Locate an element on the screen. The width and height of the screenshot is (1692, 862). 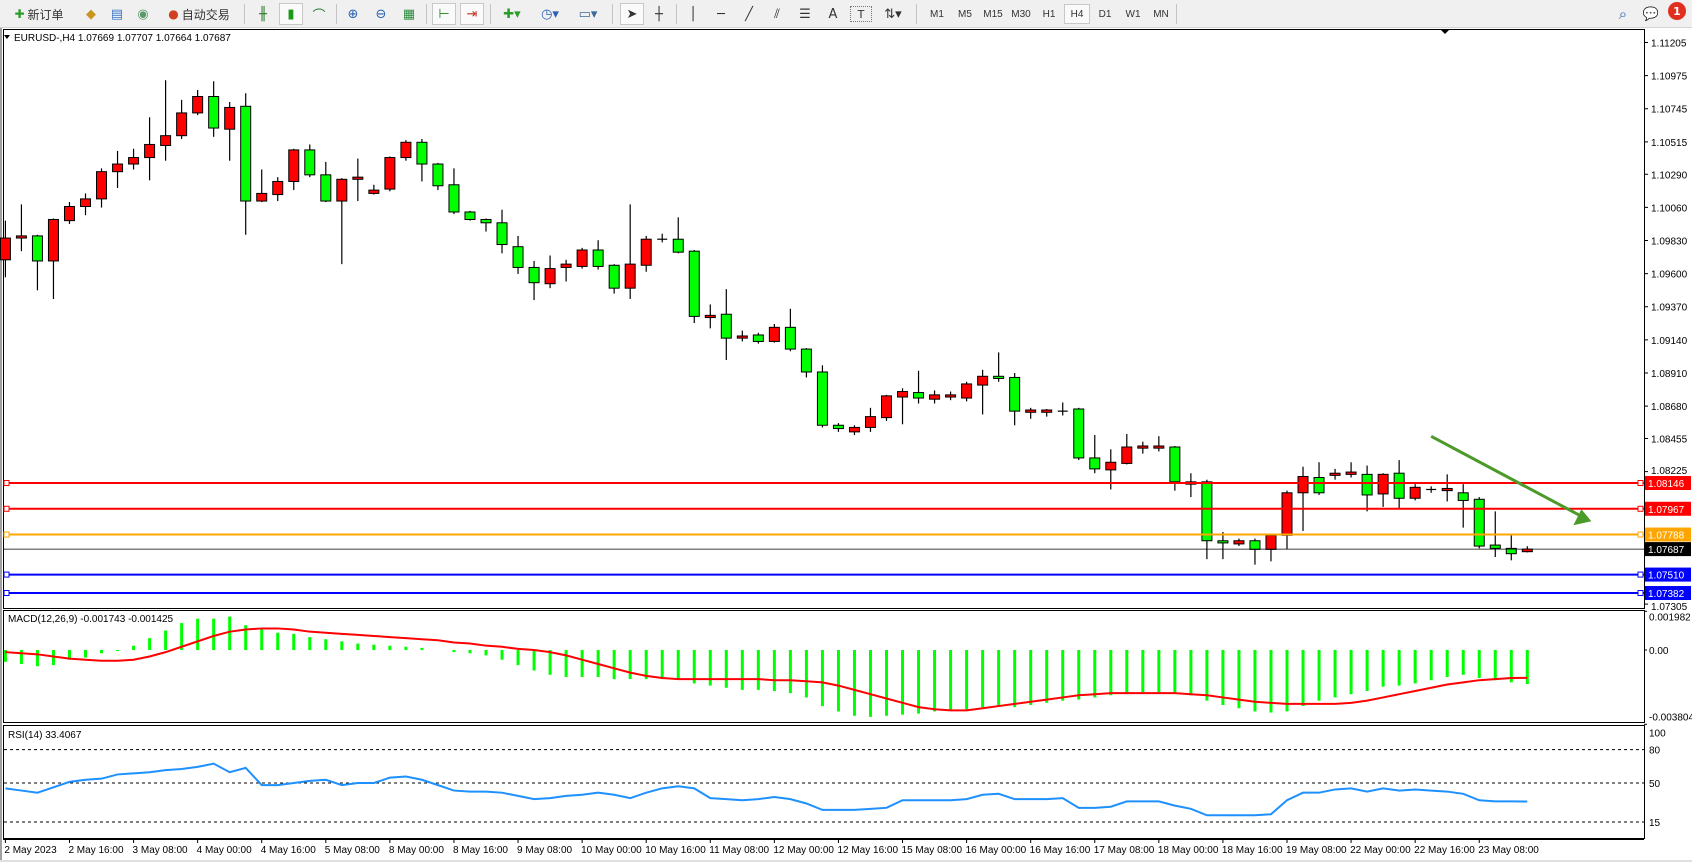
auto-trading-label: 自动交易 is located at coordinates (205, 14).